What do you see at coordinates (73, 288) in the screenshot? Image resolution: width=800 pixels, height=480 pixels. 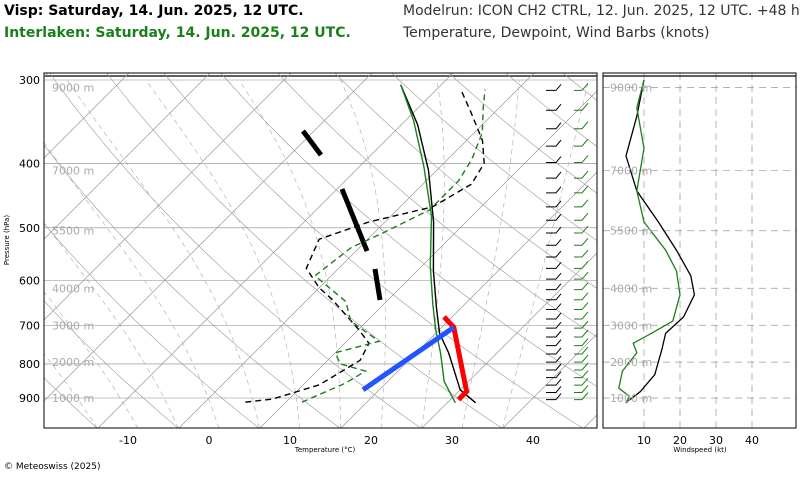 I see `altitude-label: 4000 m` at bounding box center [73, 288].